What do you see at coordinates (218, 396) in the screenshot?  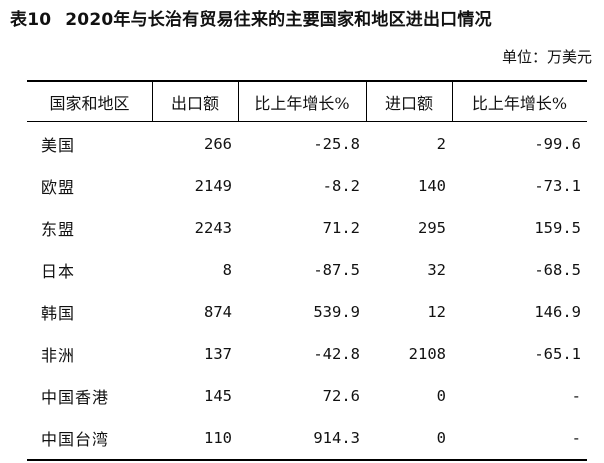 I see `cell-export: 145` at bounding box center [218, 396].